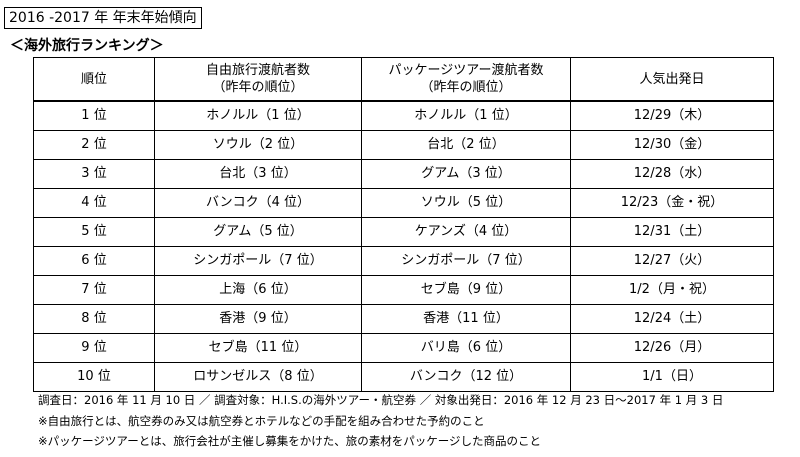 The image size is (800, 457). What do you see at coordinates (466, 174) in the screenshot?
I see `package-tour-cell: グアム（3 位）` at bounding box center [466, 174].